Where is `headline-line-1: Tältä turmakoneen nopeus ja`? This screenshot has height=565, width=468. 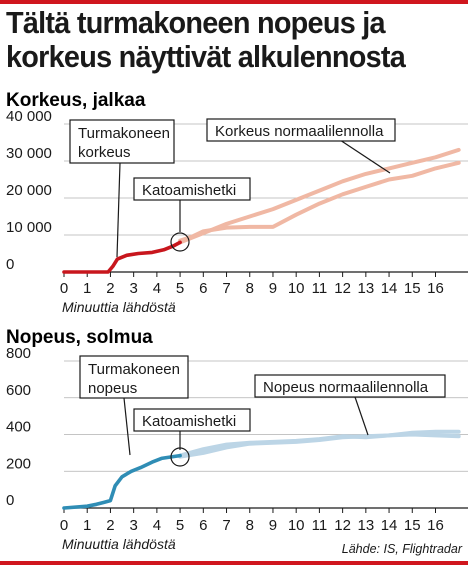
headline-line-1: Tältä turmakoneen nopeus ja is located at coordinates (196, 22).